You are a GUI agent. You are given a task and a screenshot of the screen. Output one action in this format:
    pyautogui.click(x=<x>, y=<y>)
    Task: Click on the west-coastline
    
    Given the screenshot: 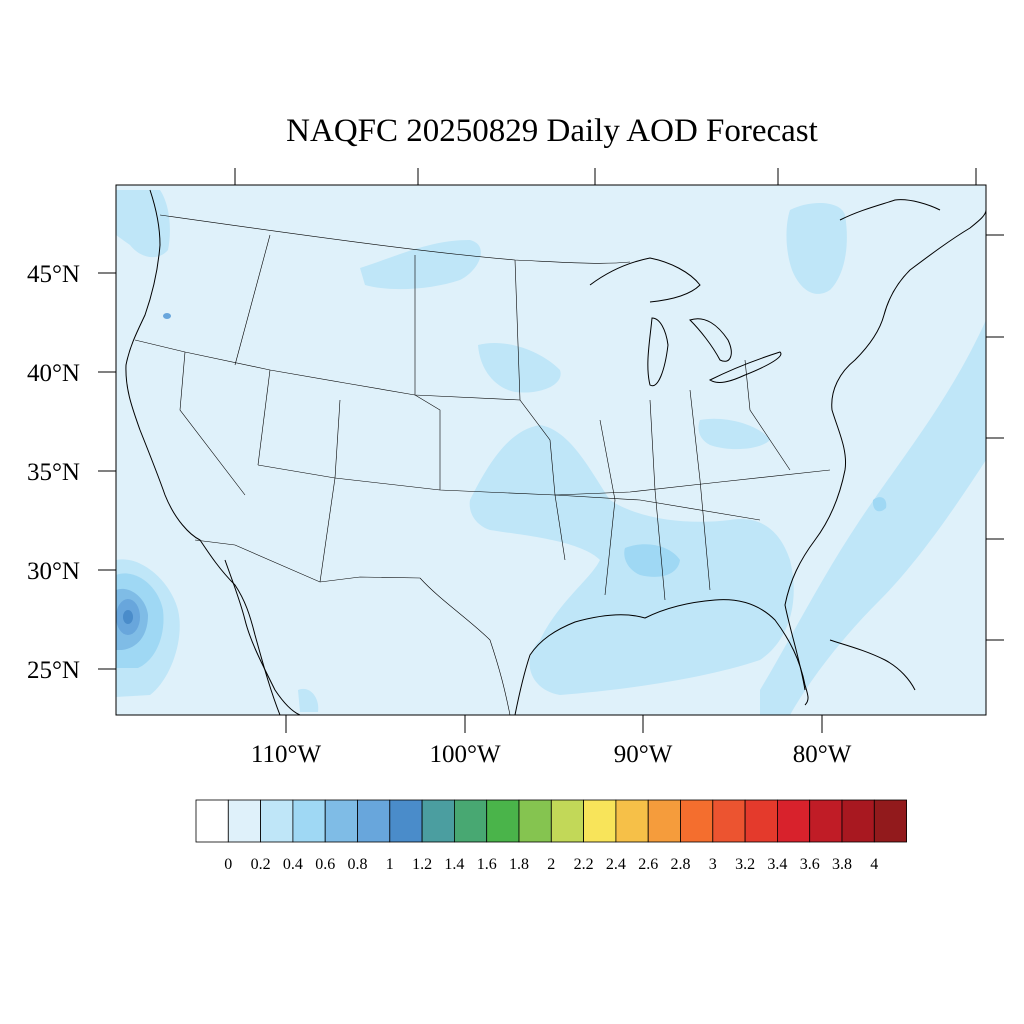 What is the action you would take?
    pyautogui.click(x=203, y=452)
    